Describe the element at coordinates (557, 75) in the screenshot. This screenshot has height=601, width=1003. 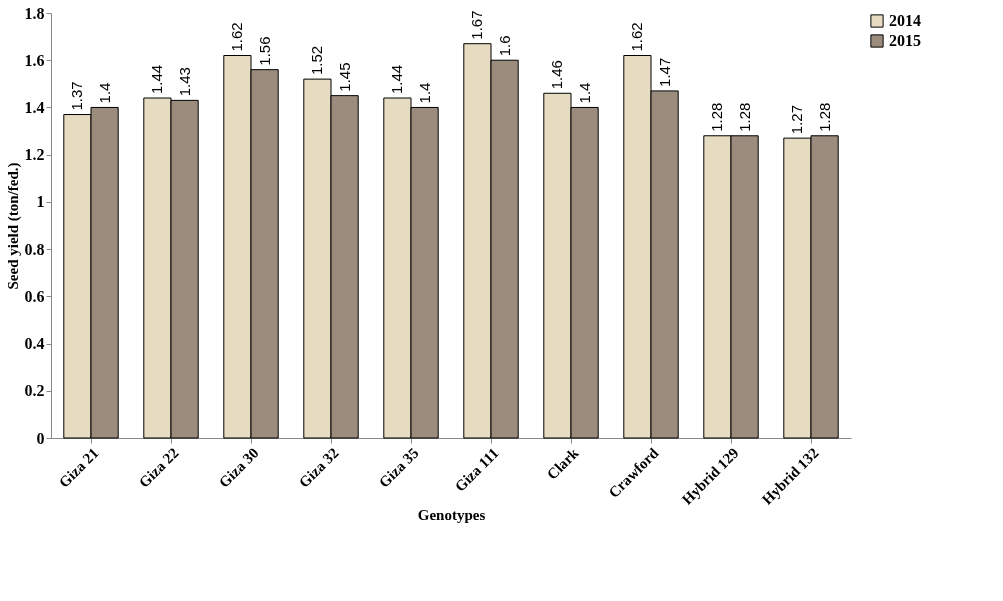
I see `data-label: 1.46` at that location.